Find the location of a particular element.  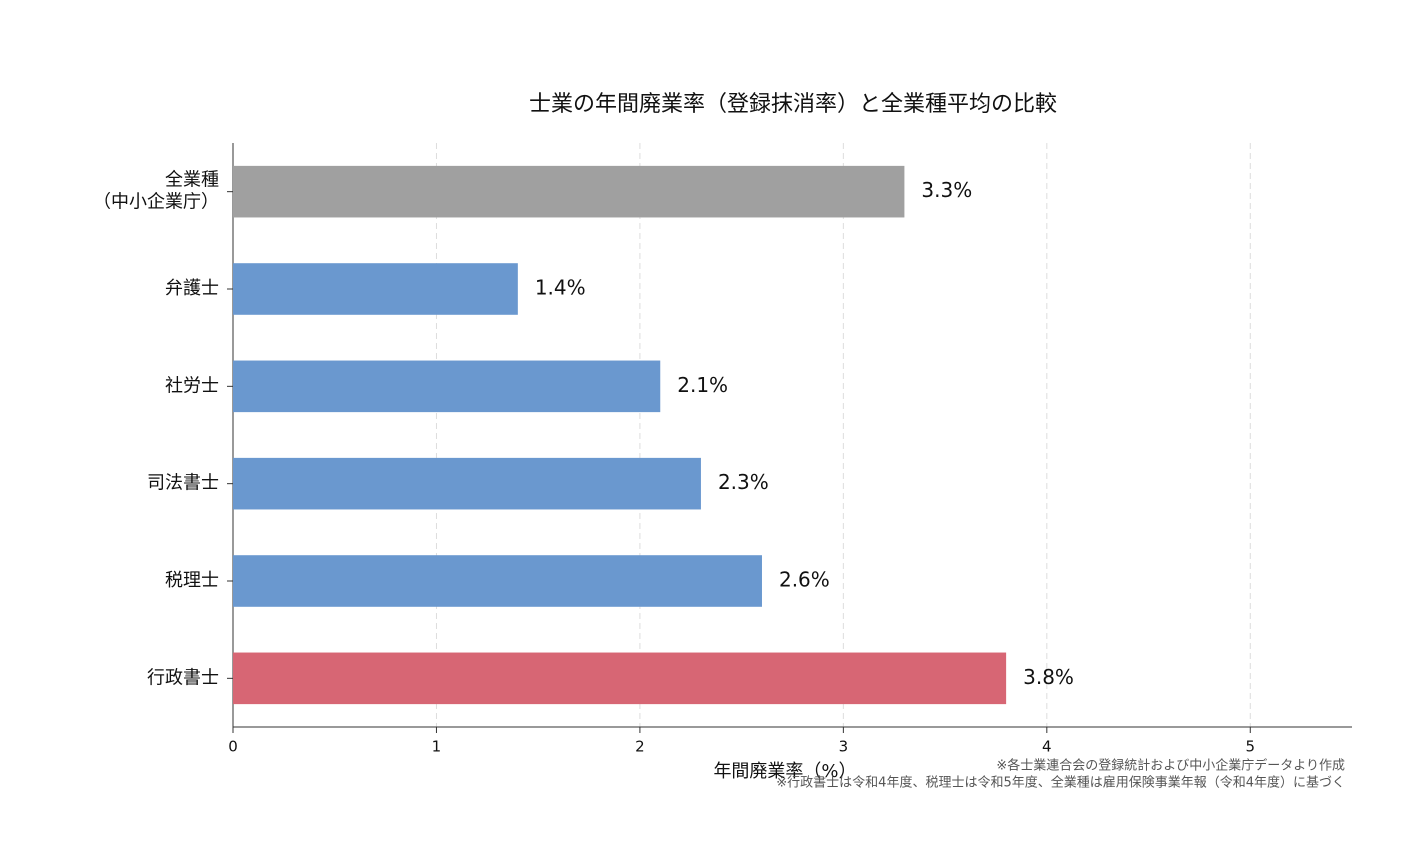

y-tick-label: 司法書士 is located at coordinates (183, 483).